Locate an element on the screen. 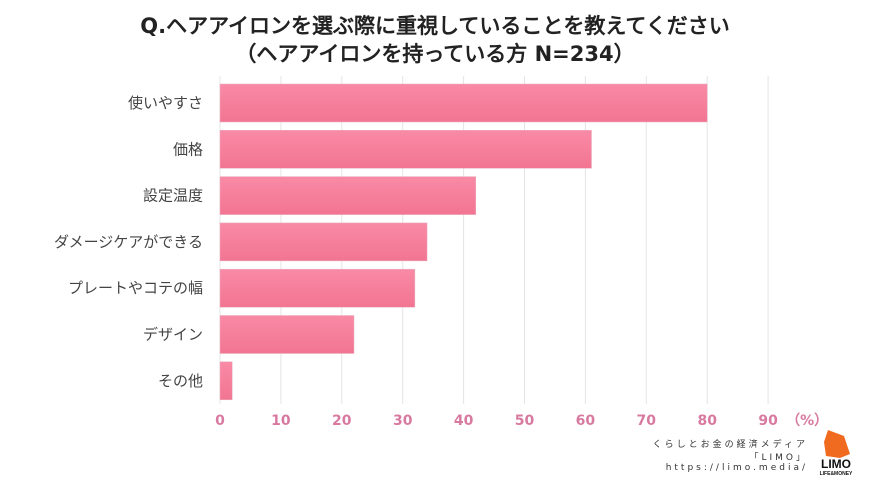 The height and width of the screenshot is (489, 870). svg-text: LIMO is located at coordinates (836, 464).